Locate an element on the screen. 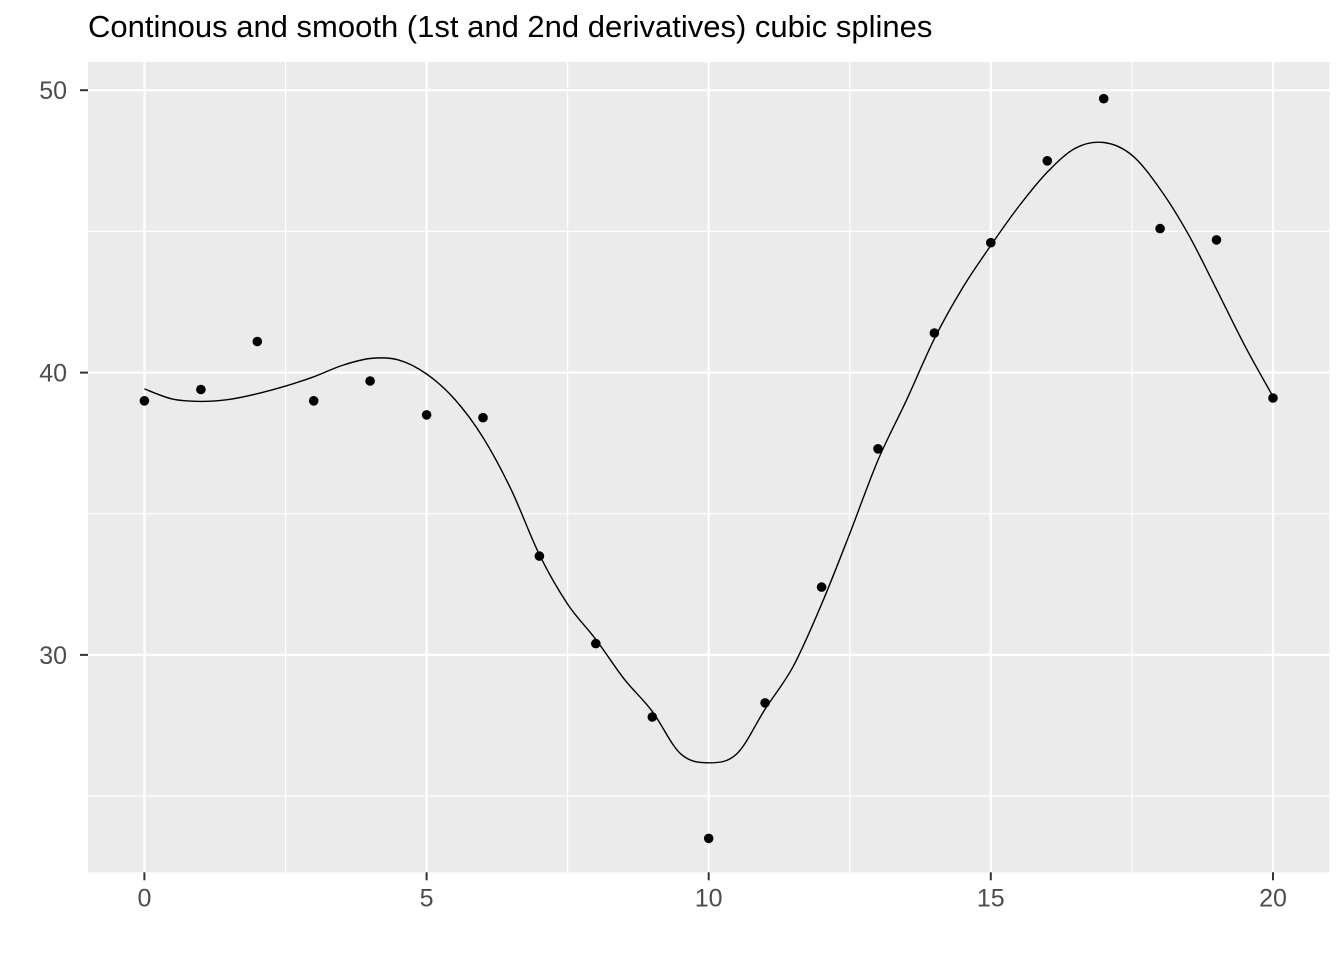  x-tick-label: 10 is located at coordinates (709, 898).